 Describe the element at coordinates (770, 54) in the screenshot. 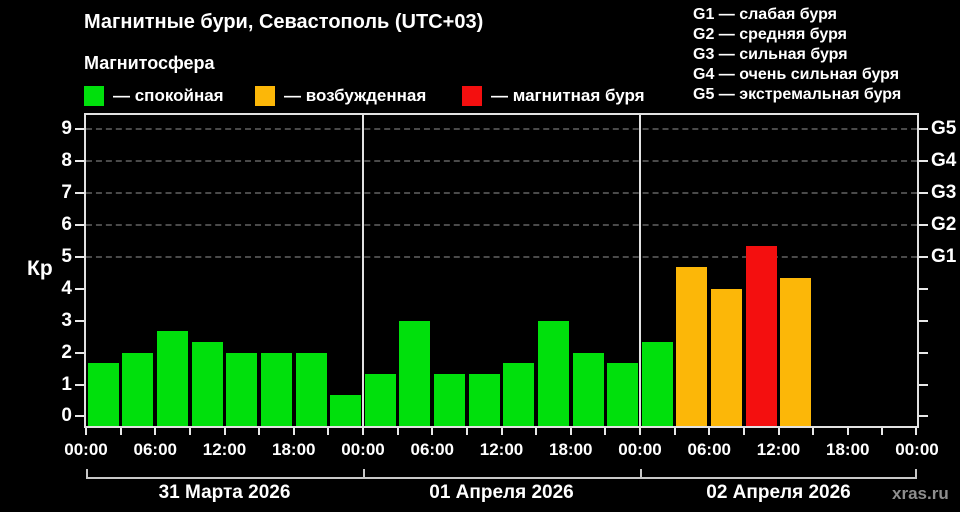

I see `g-scale-line-g3: G3 — сильная буря` at that location.